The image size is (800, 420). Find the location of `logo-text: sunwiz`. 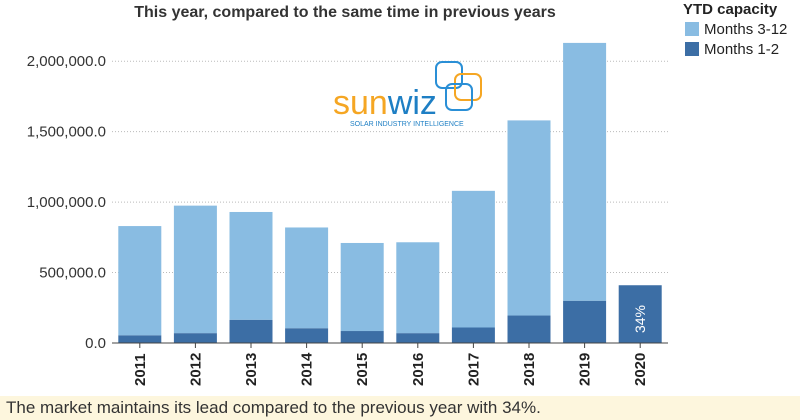

logo-text: sunwiz is located at coordinates (385, 103).